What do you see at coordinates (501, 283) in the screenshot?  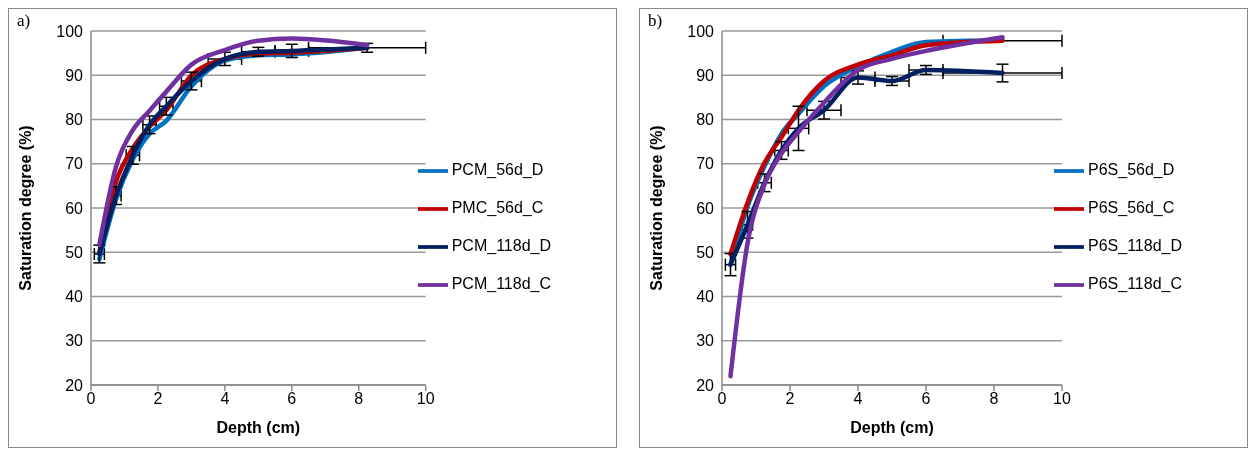 I see `legend-label: PCM_118d_C` at bounding box center [501, 283].